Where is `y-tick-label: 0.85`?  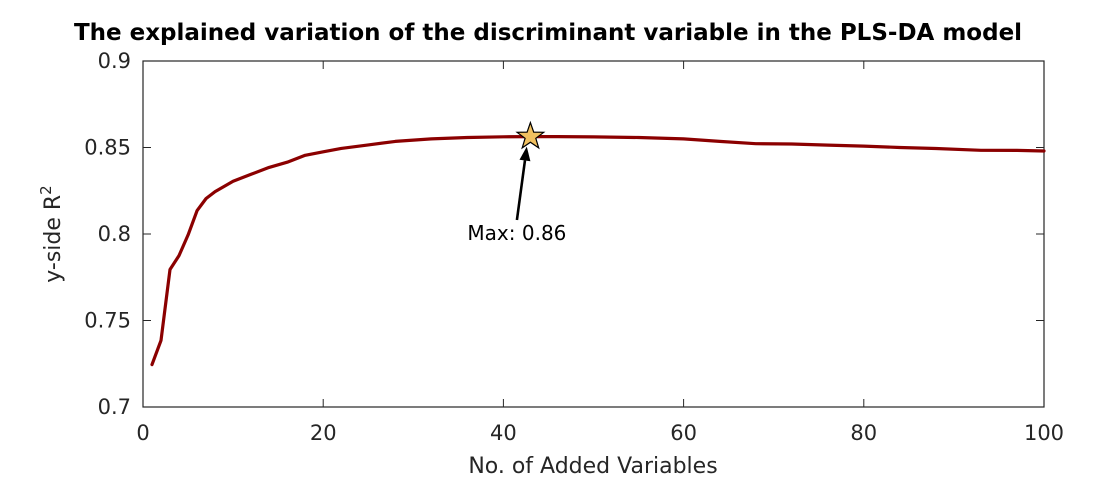
y-tick-label: 0.85 is located at coordinates (107, 148).